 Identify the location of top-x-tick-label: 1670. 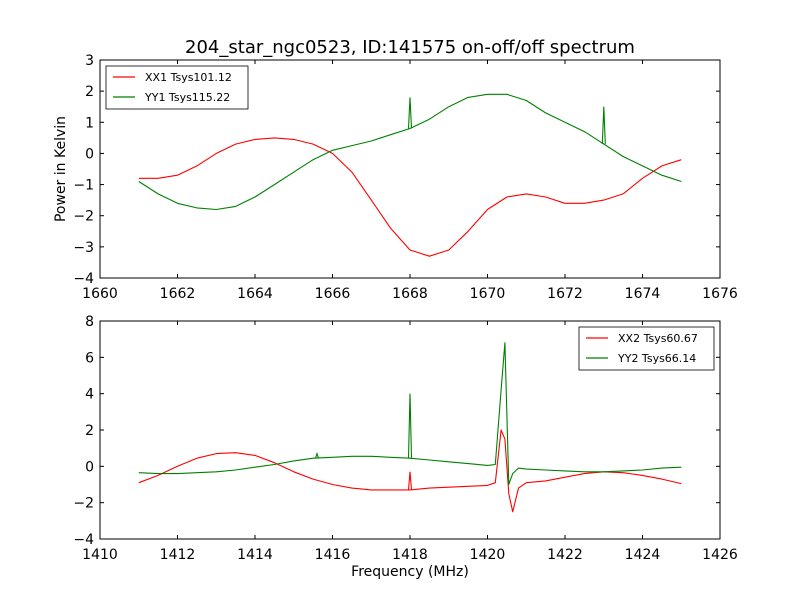
(488, 294).